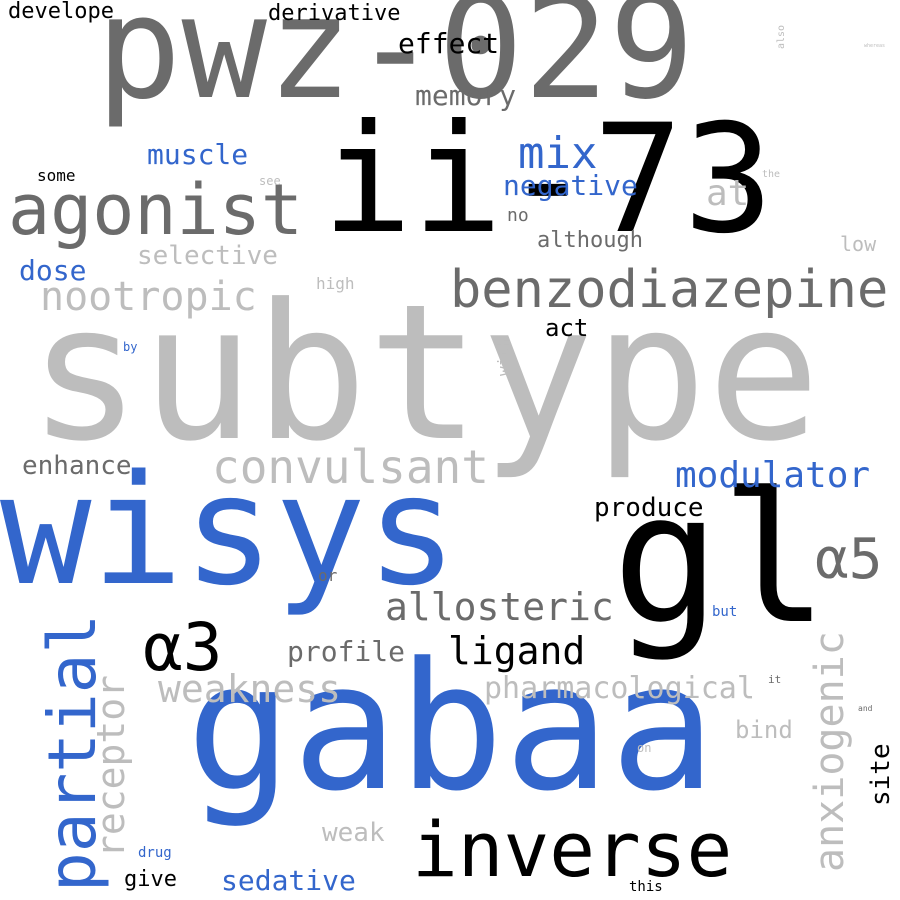  I want to click on word-modulator: modulator, so click(773, 475).